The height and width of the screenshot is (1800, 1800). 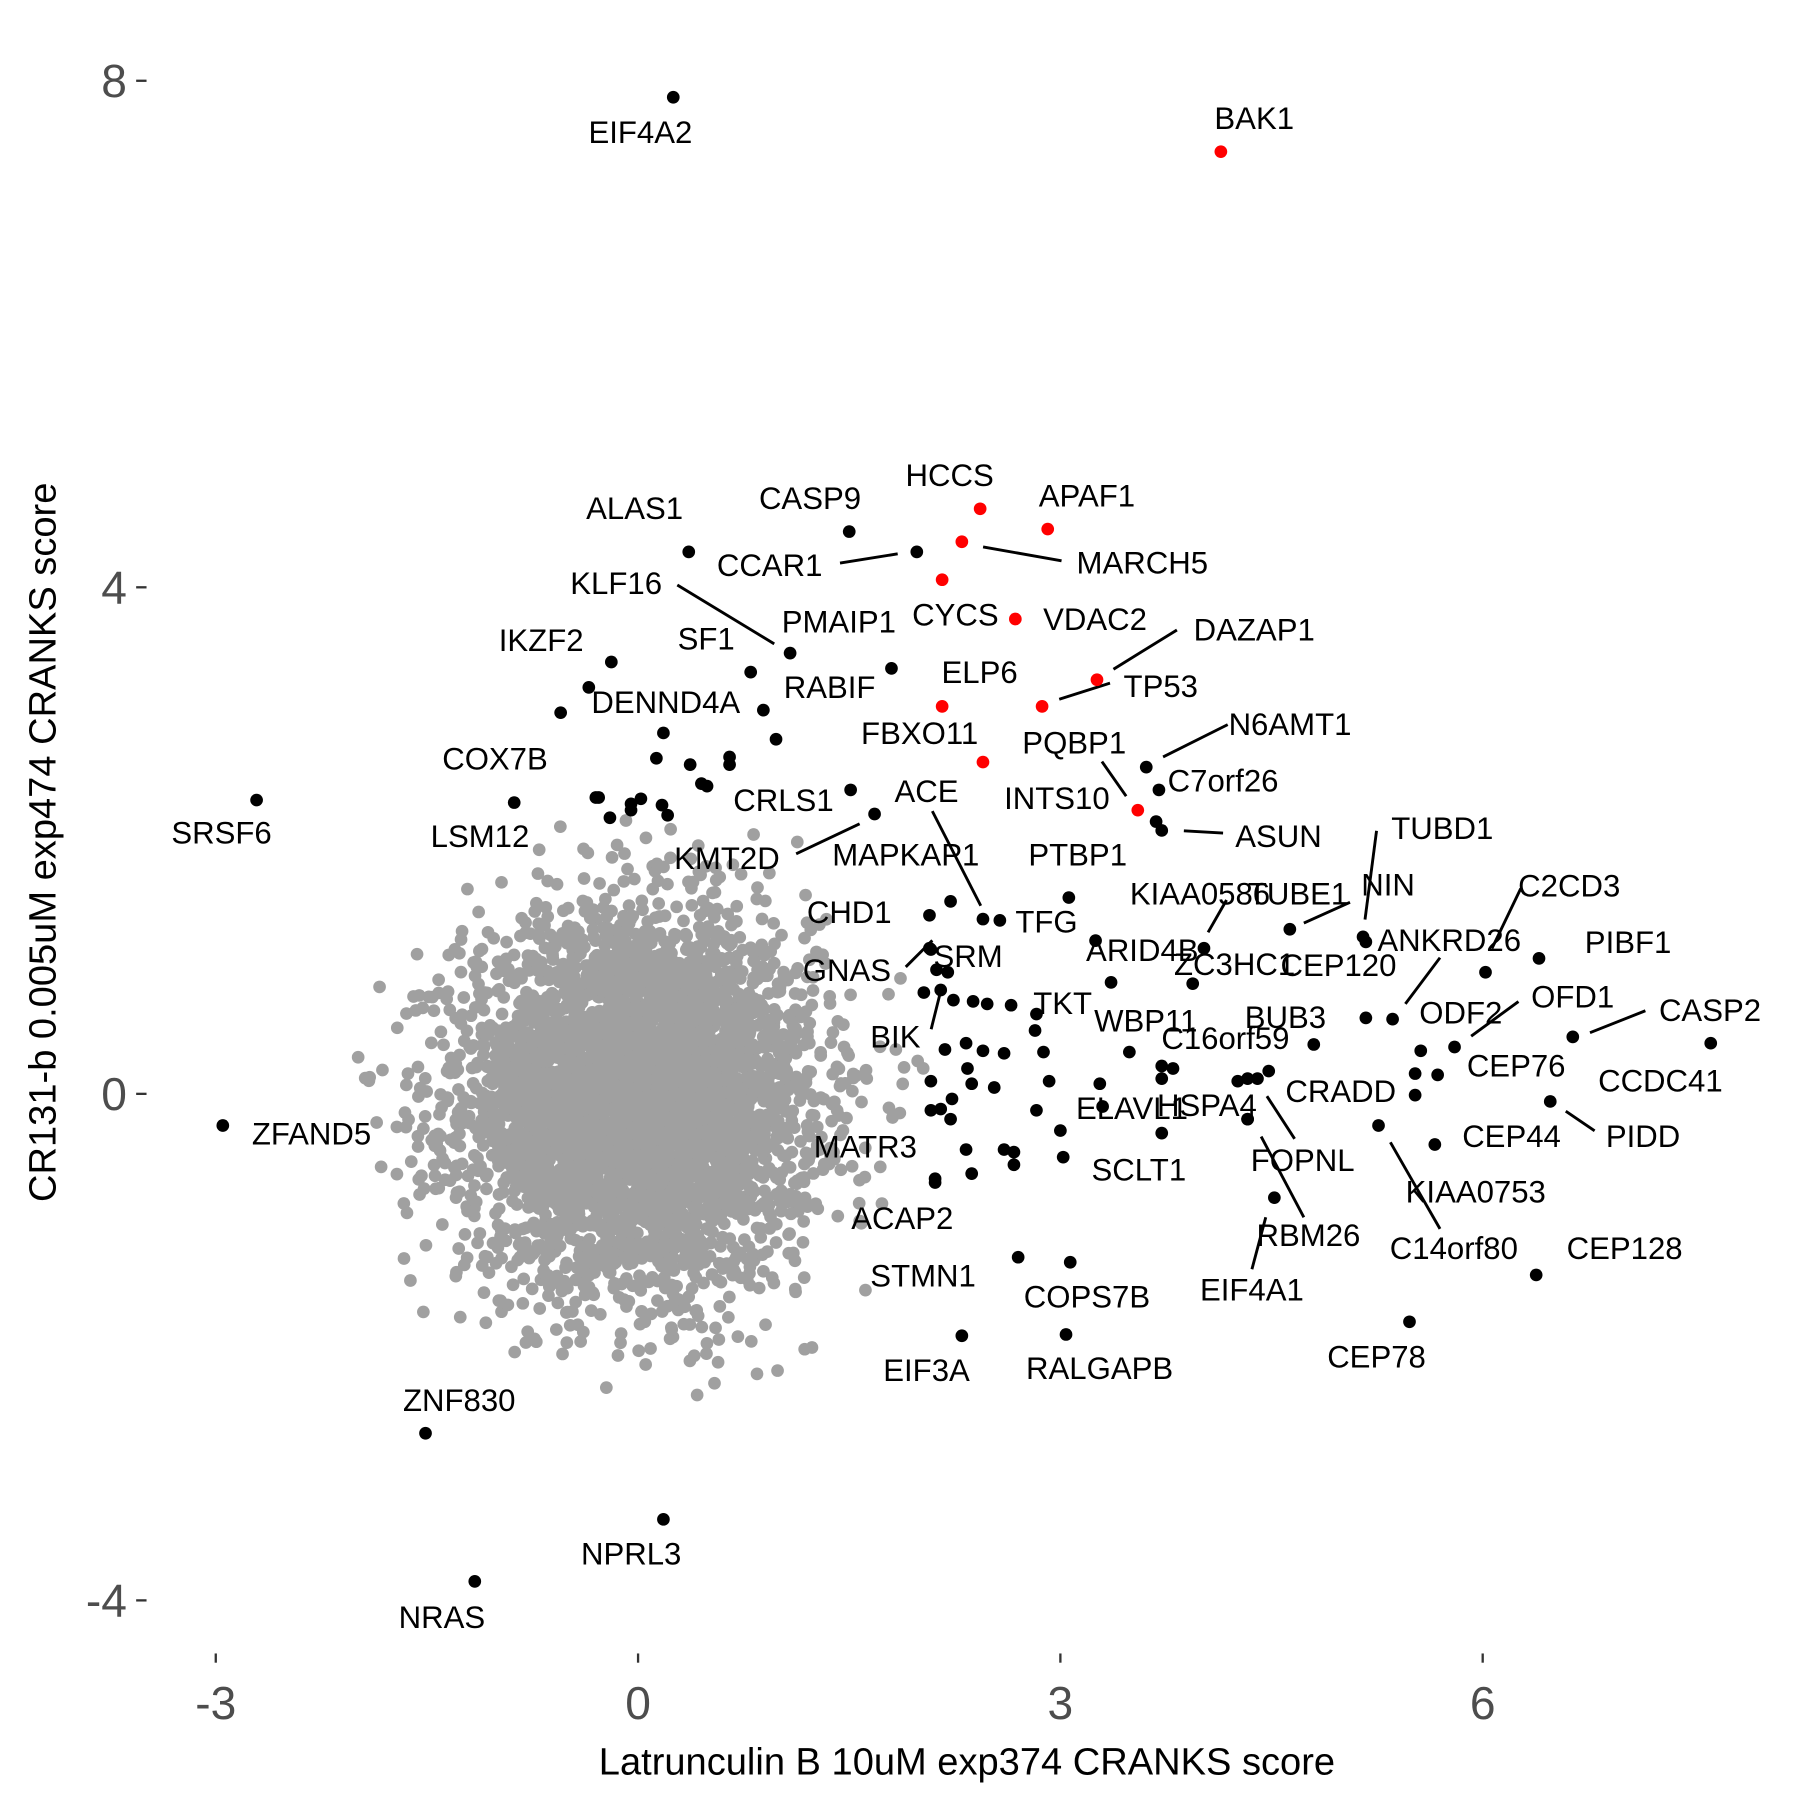 What do you see at coordinates (927, 791) in the screenshot?
I see `label-ace: ACE` at bounding box center [927, 791].